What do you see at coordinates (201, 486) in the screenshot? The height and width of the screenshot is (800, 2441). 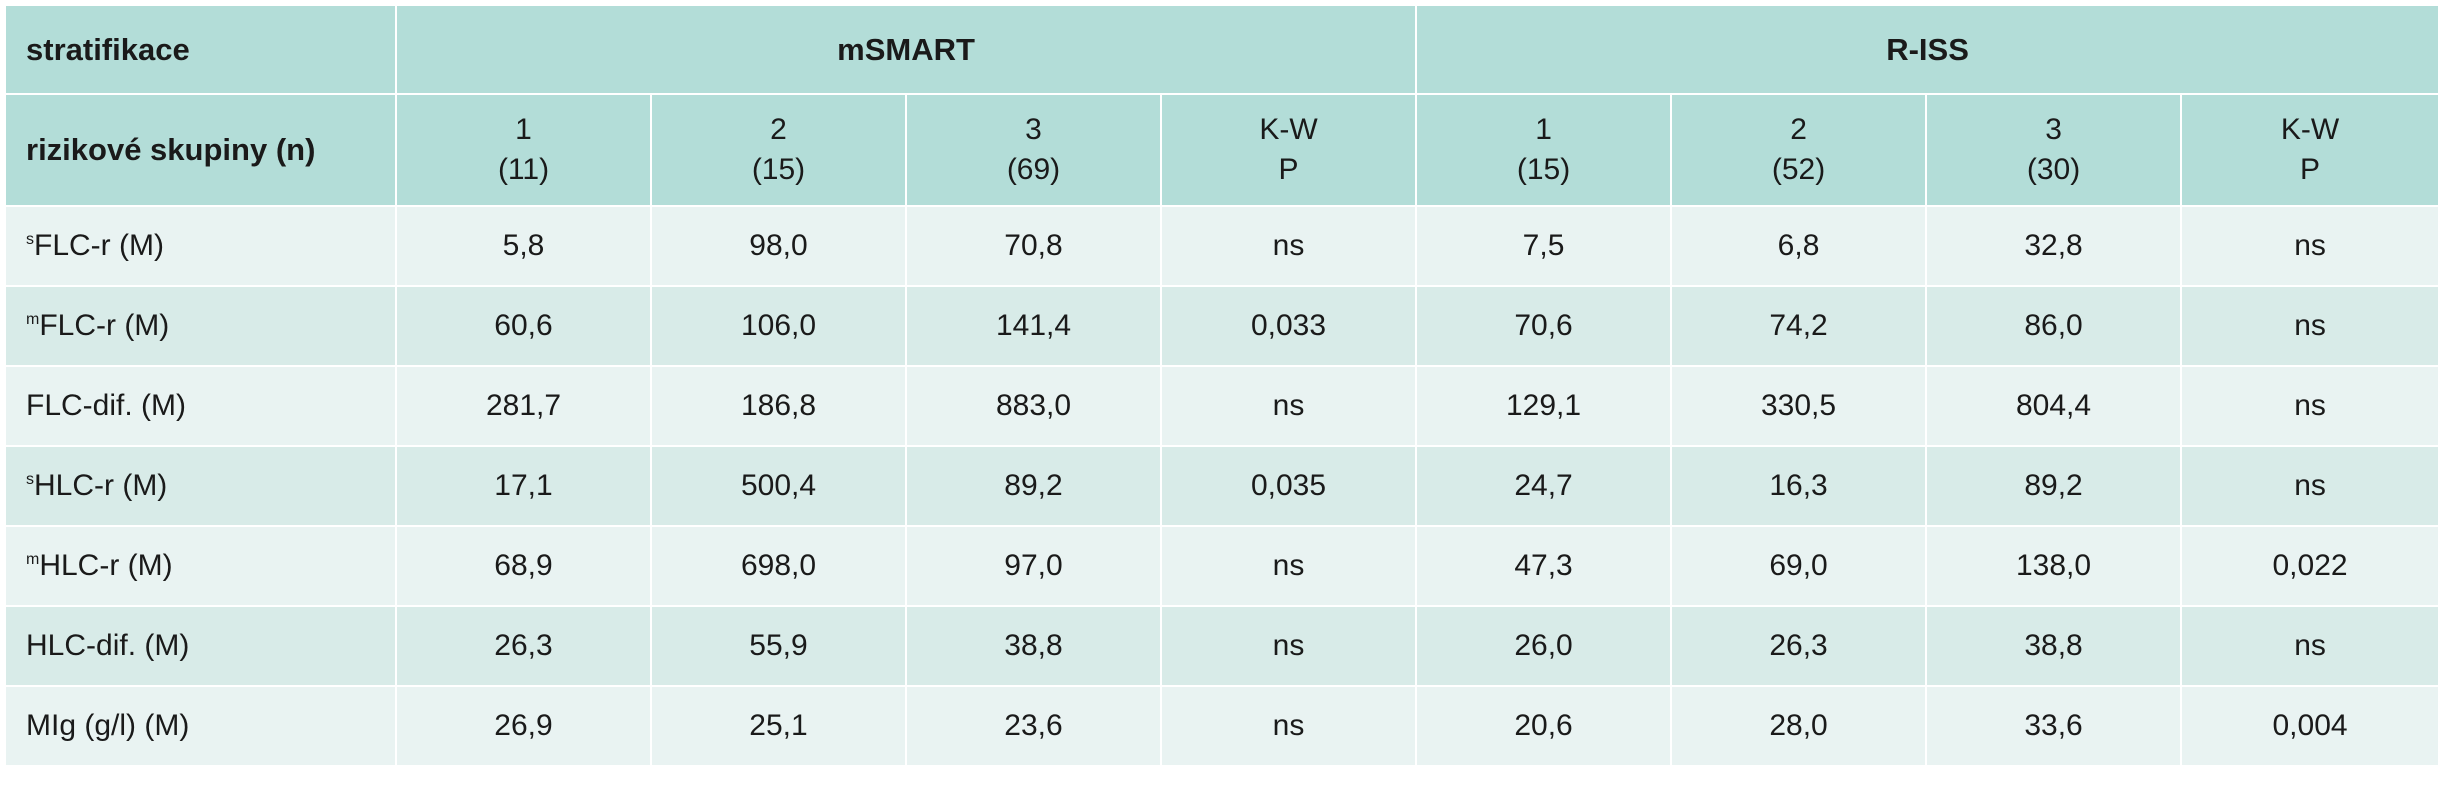 I see `row-label: sHLC-r (M)` at bounding box center [201, 486].